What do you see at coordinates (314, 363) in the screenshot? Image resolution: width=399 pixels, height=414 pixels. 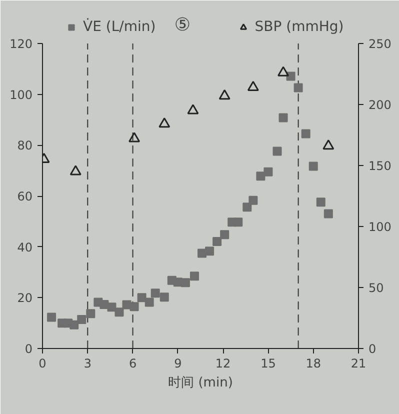 I see `x-tick-label: 18` at bounding box center [314, 363].